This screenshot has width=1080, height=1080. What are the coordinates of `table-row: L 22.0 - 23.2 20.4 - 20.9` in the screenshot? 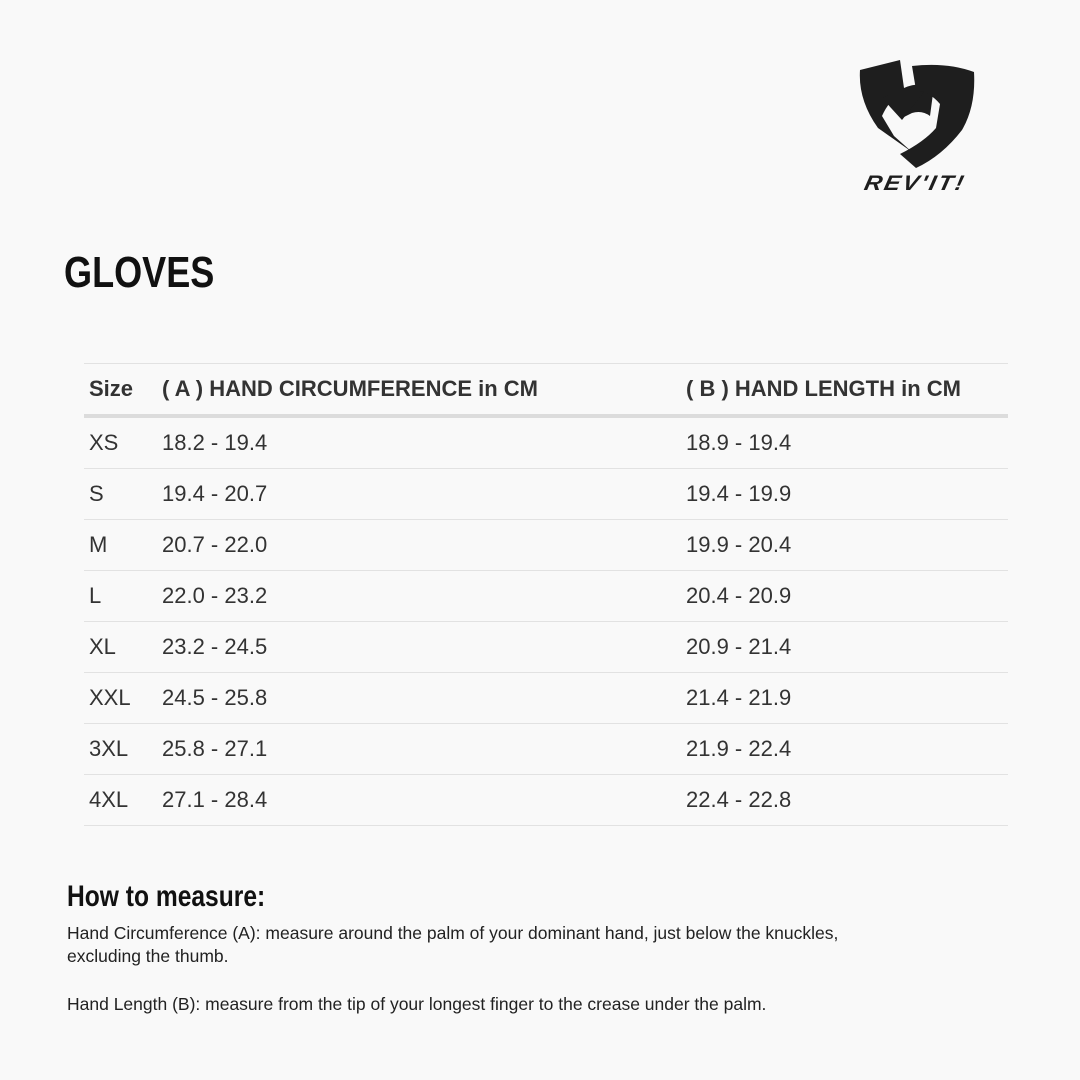 It's located at (546, 596).